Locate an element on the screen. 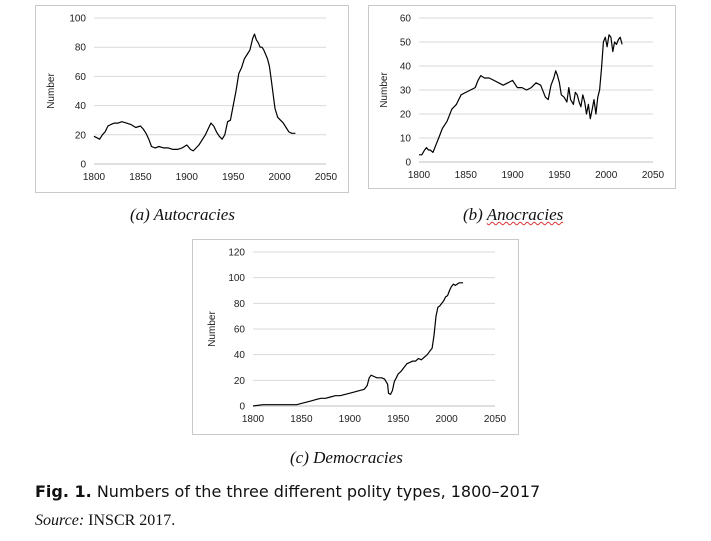 The height and width of the screenshot is (541, 711). caption-prefix-autocracies: (a) is located at coordinates (142, 214).